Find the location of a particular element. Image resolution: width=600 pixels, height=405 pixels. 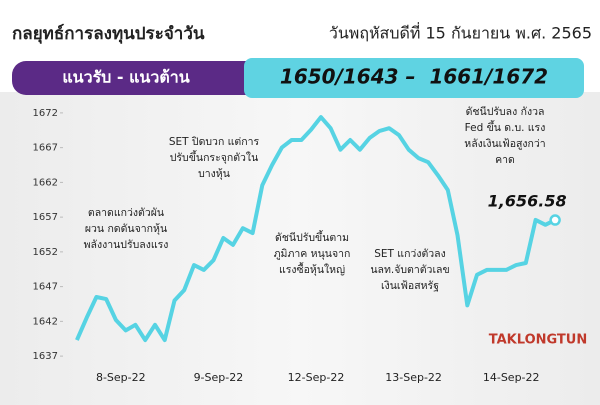

callout-marker is located at coordinates (555, 220).